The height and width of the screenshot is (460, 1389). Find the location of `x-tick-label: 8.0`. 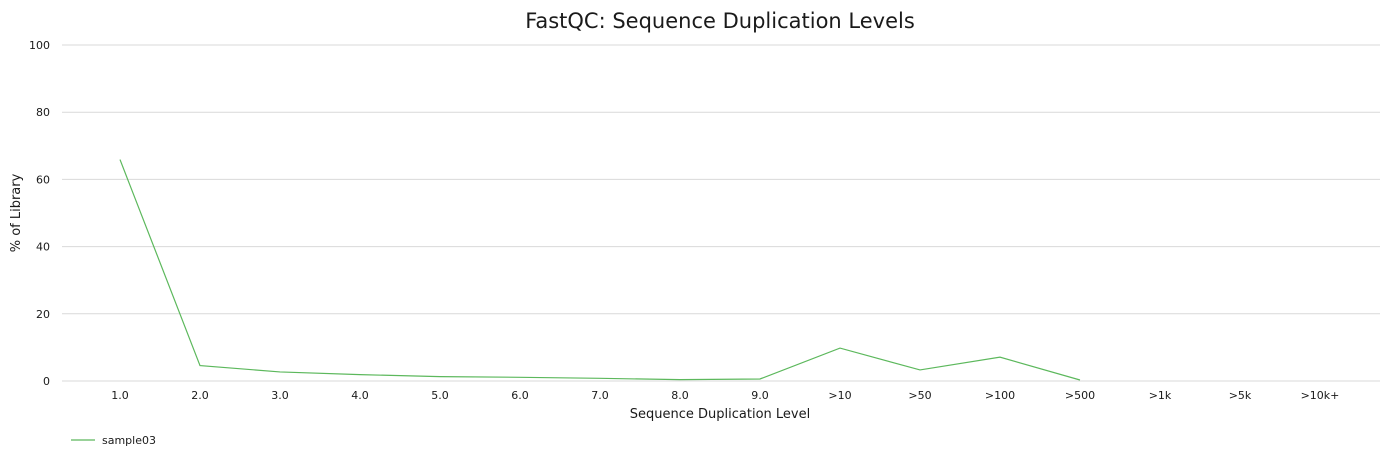

x-tick-label: 8.0 is located at coordinates (680, 395).